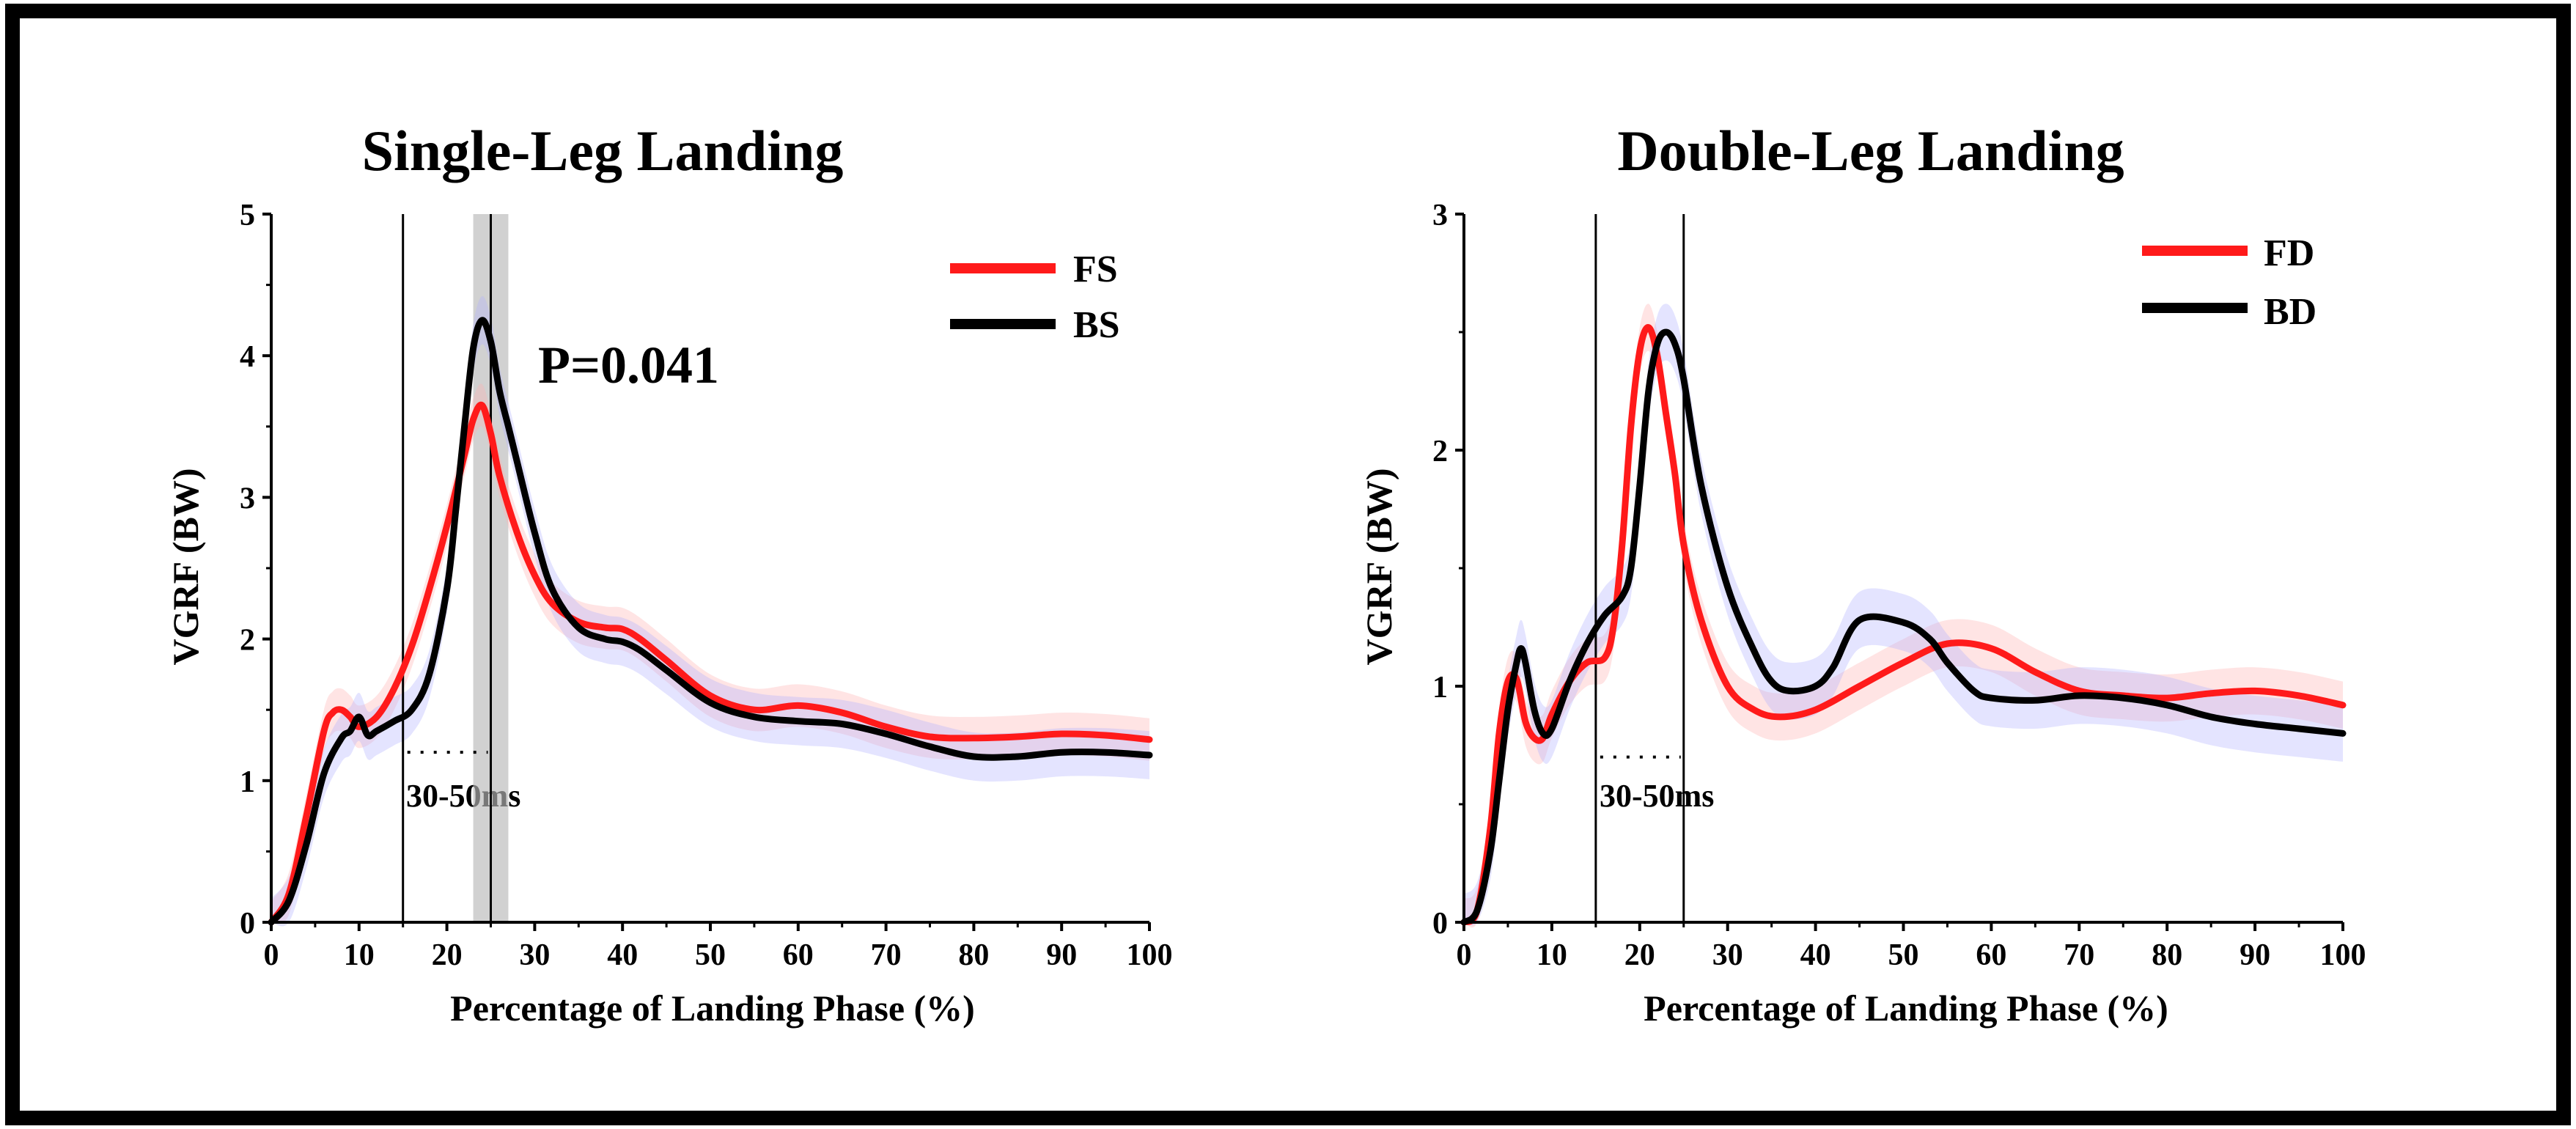  I want to click on legend-label-fd: FD, so click(2289, 253).